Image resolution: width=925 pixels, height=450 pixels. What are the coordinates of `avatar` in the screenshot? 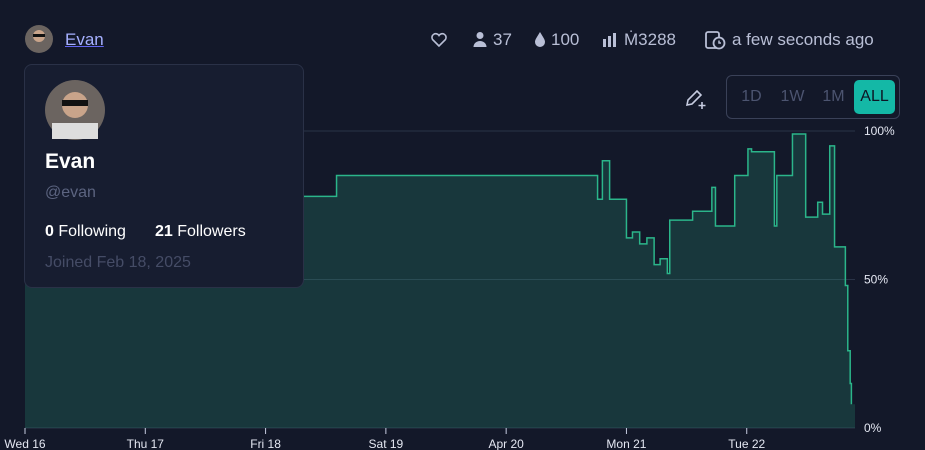 It's located at (39, 39).